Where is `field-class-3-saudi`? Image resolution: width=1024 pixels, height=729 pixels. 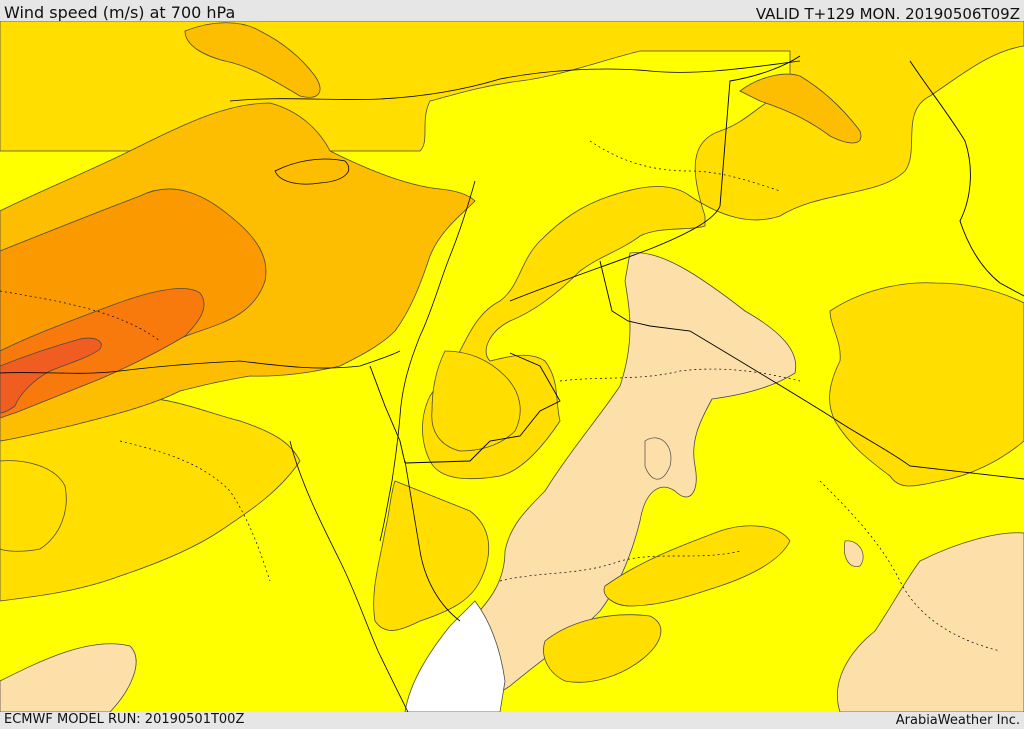 field-class-3-saudi is located at coordinates (697, 566).